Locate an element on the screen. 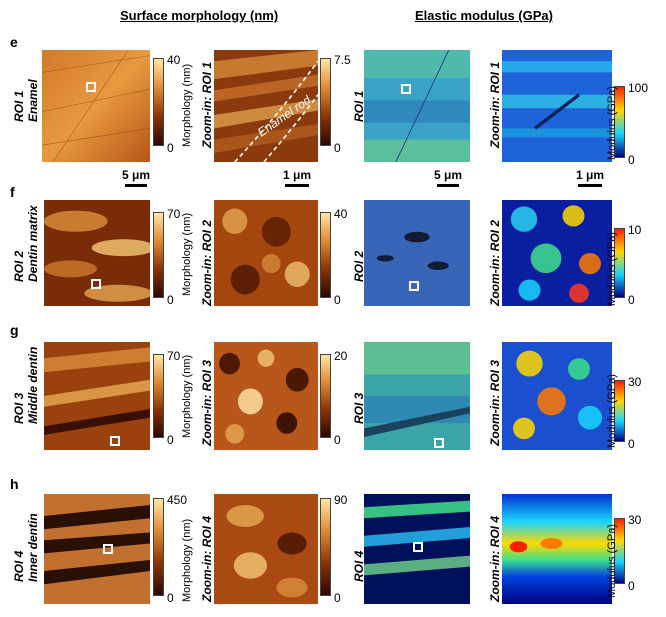  inner-dentin-zoom-morphology-image is located at coordinates (266, 549).